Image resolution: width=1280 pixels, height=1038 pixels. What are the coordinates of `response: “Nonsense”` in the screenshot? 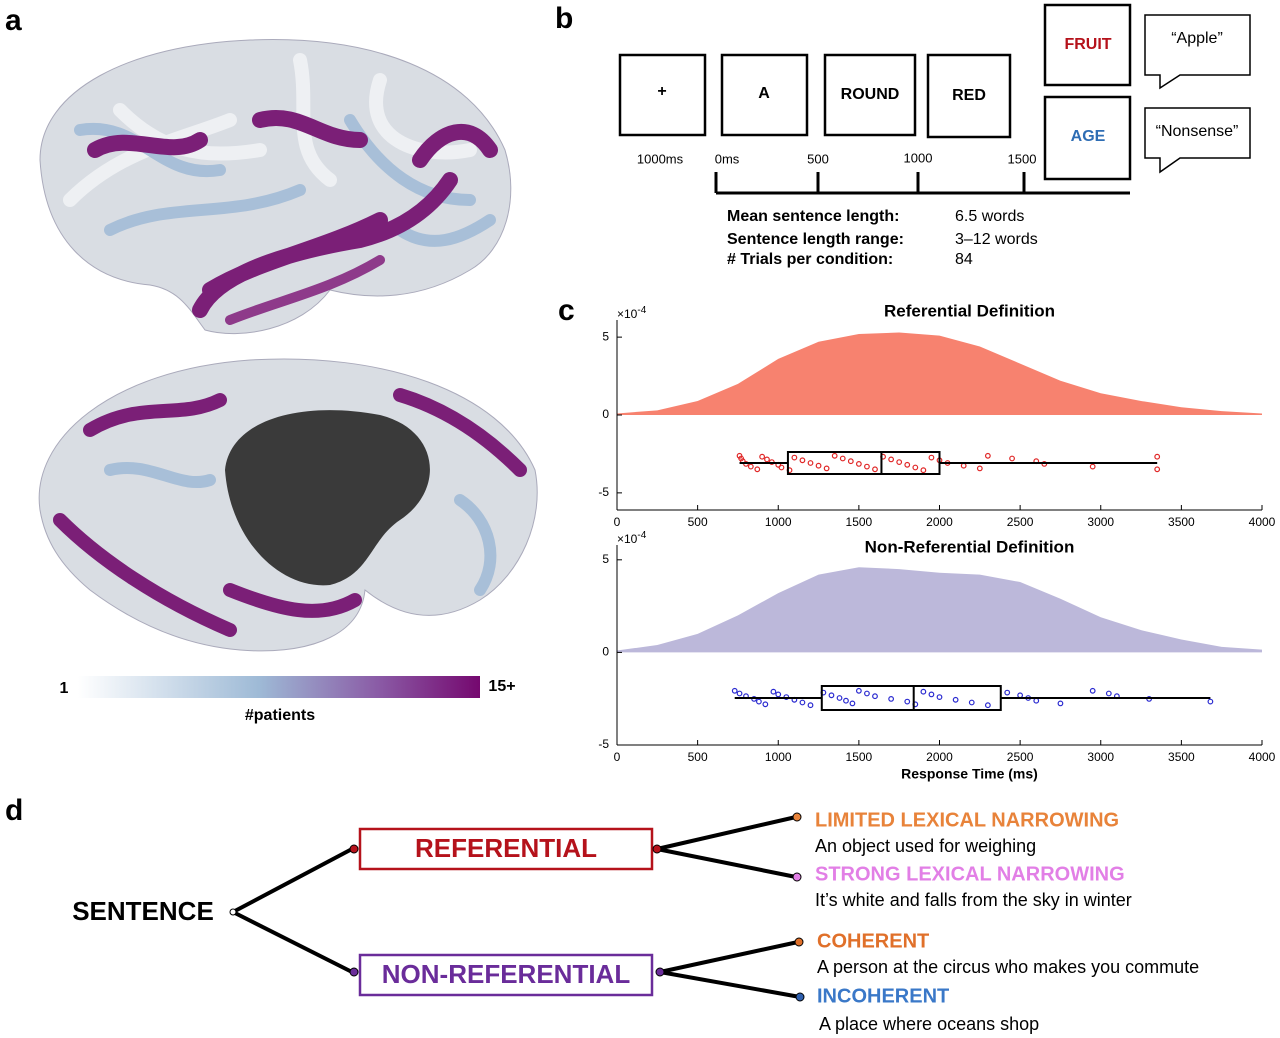 It's located at (1197, 131).